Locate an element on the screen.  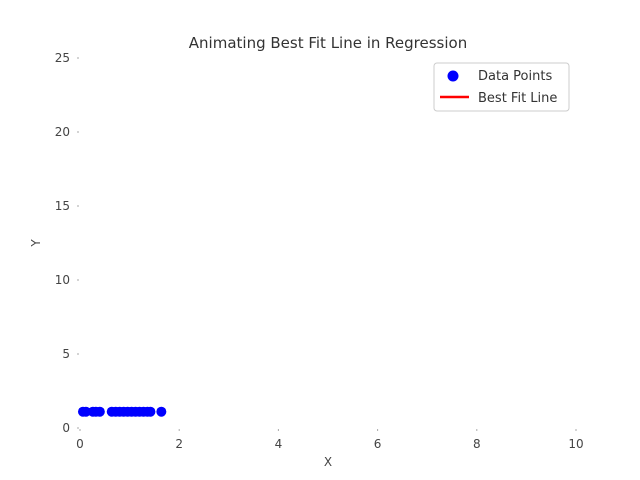
y-tick-label: 25 is located at coordinates (62, 58).